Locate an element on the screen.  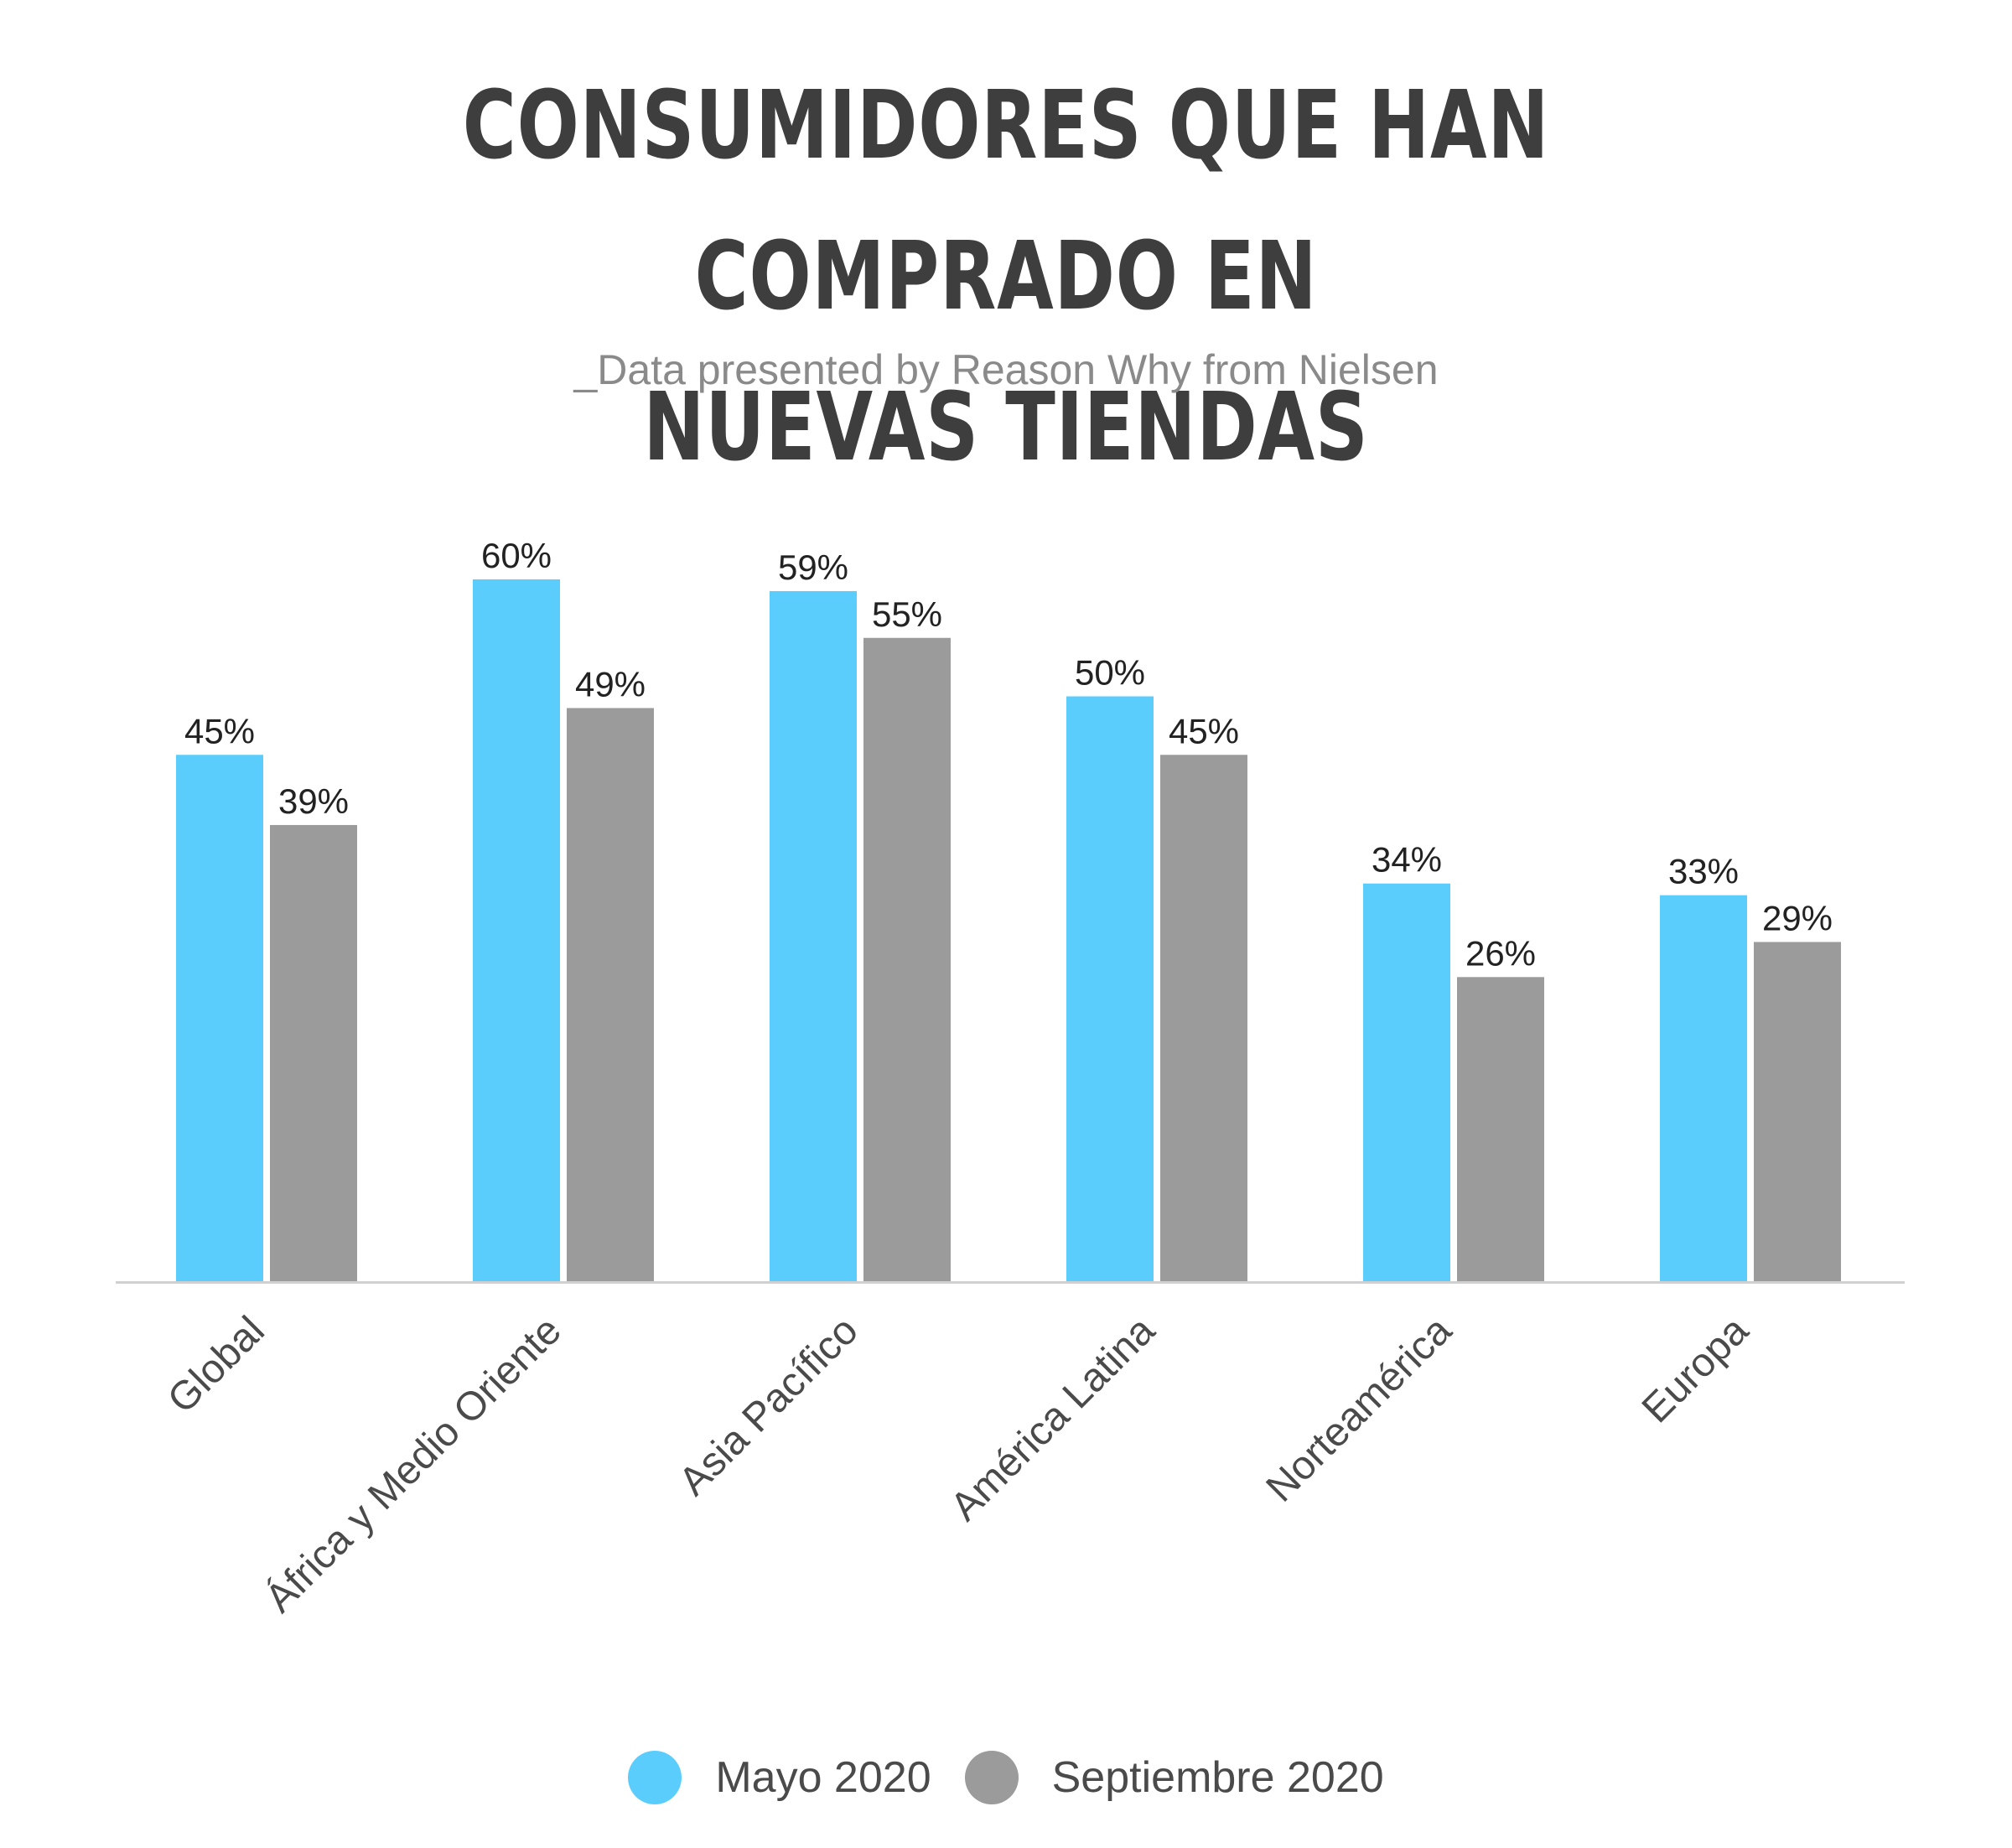
category-label-asia-pacifico: Asia Pacífico is located at coordinates (769, 1406).